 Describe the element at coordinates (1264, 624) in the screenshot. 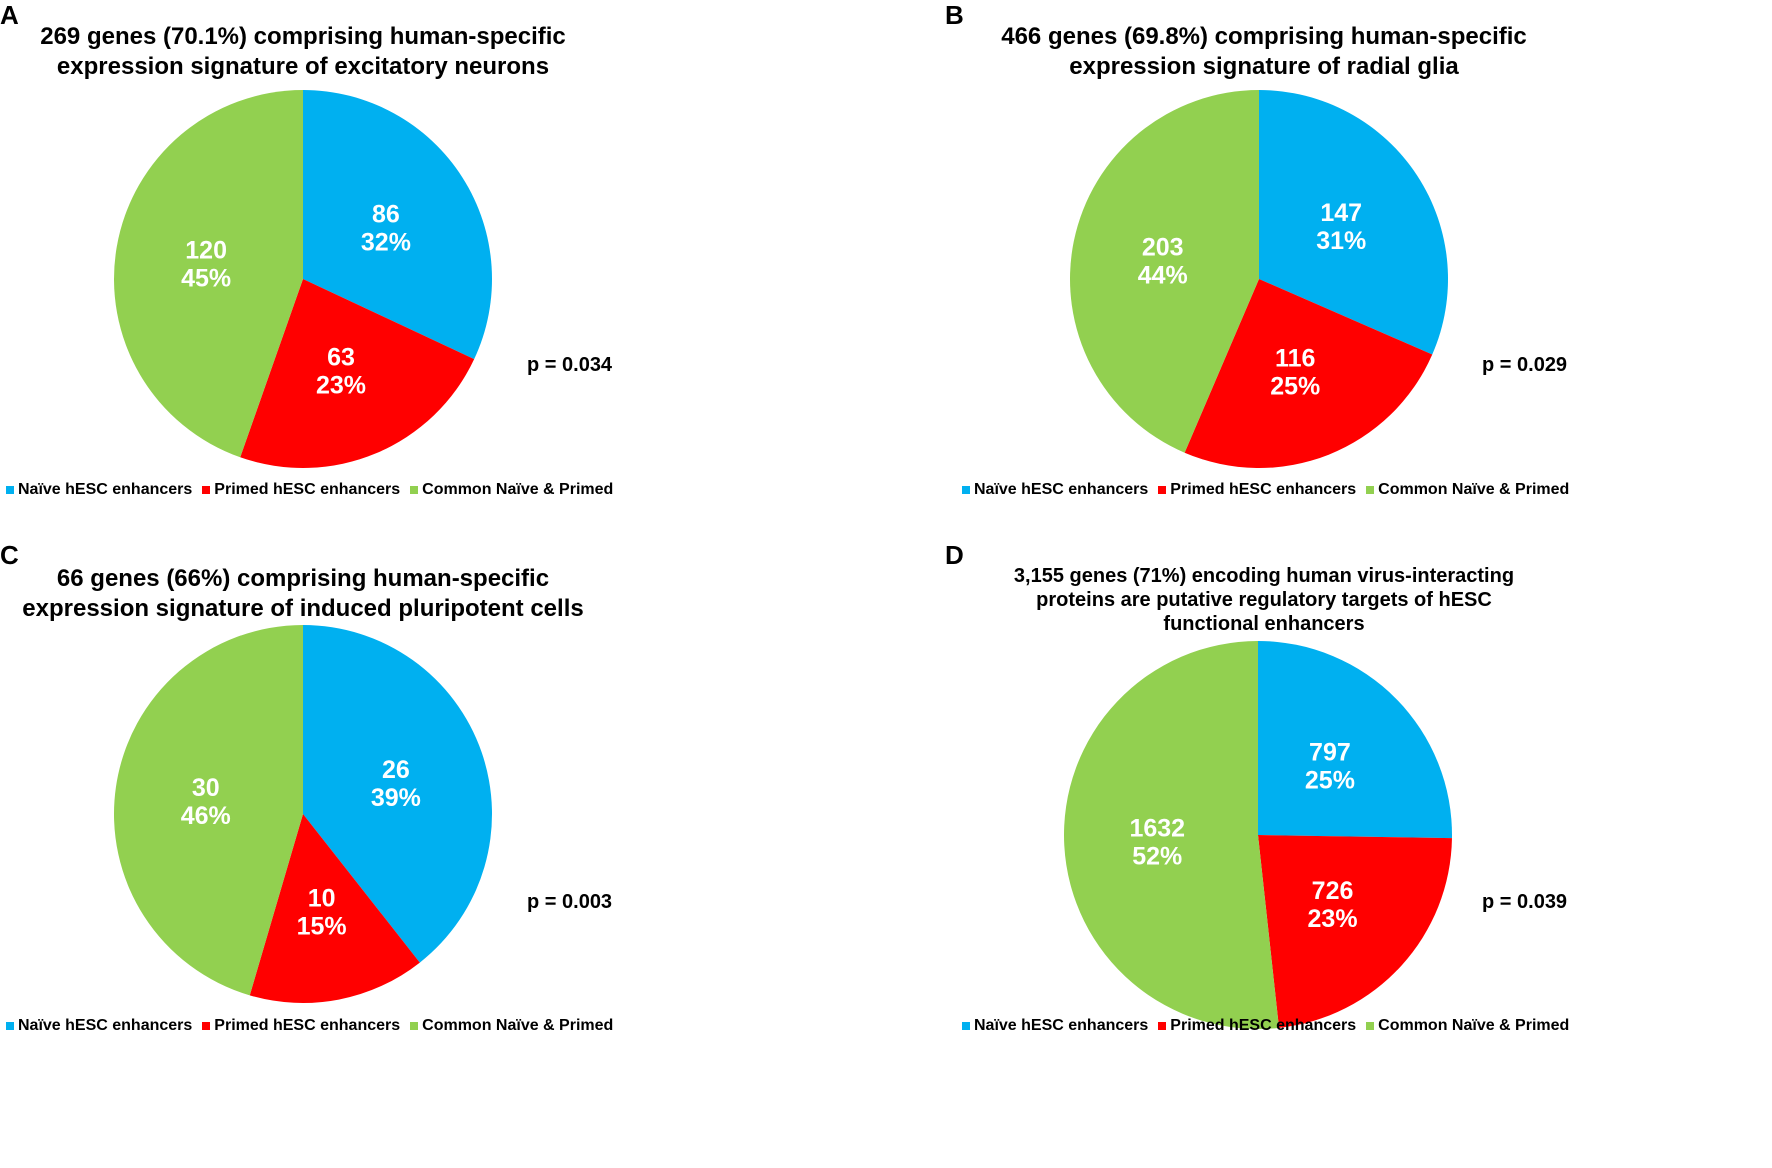

I see `chart-title-line: functional enhancers` at that location.